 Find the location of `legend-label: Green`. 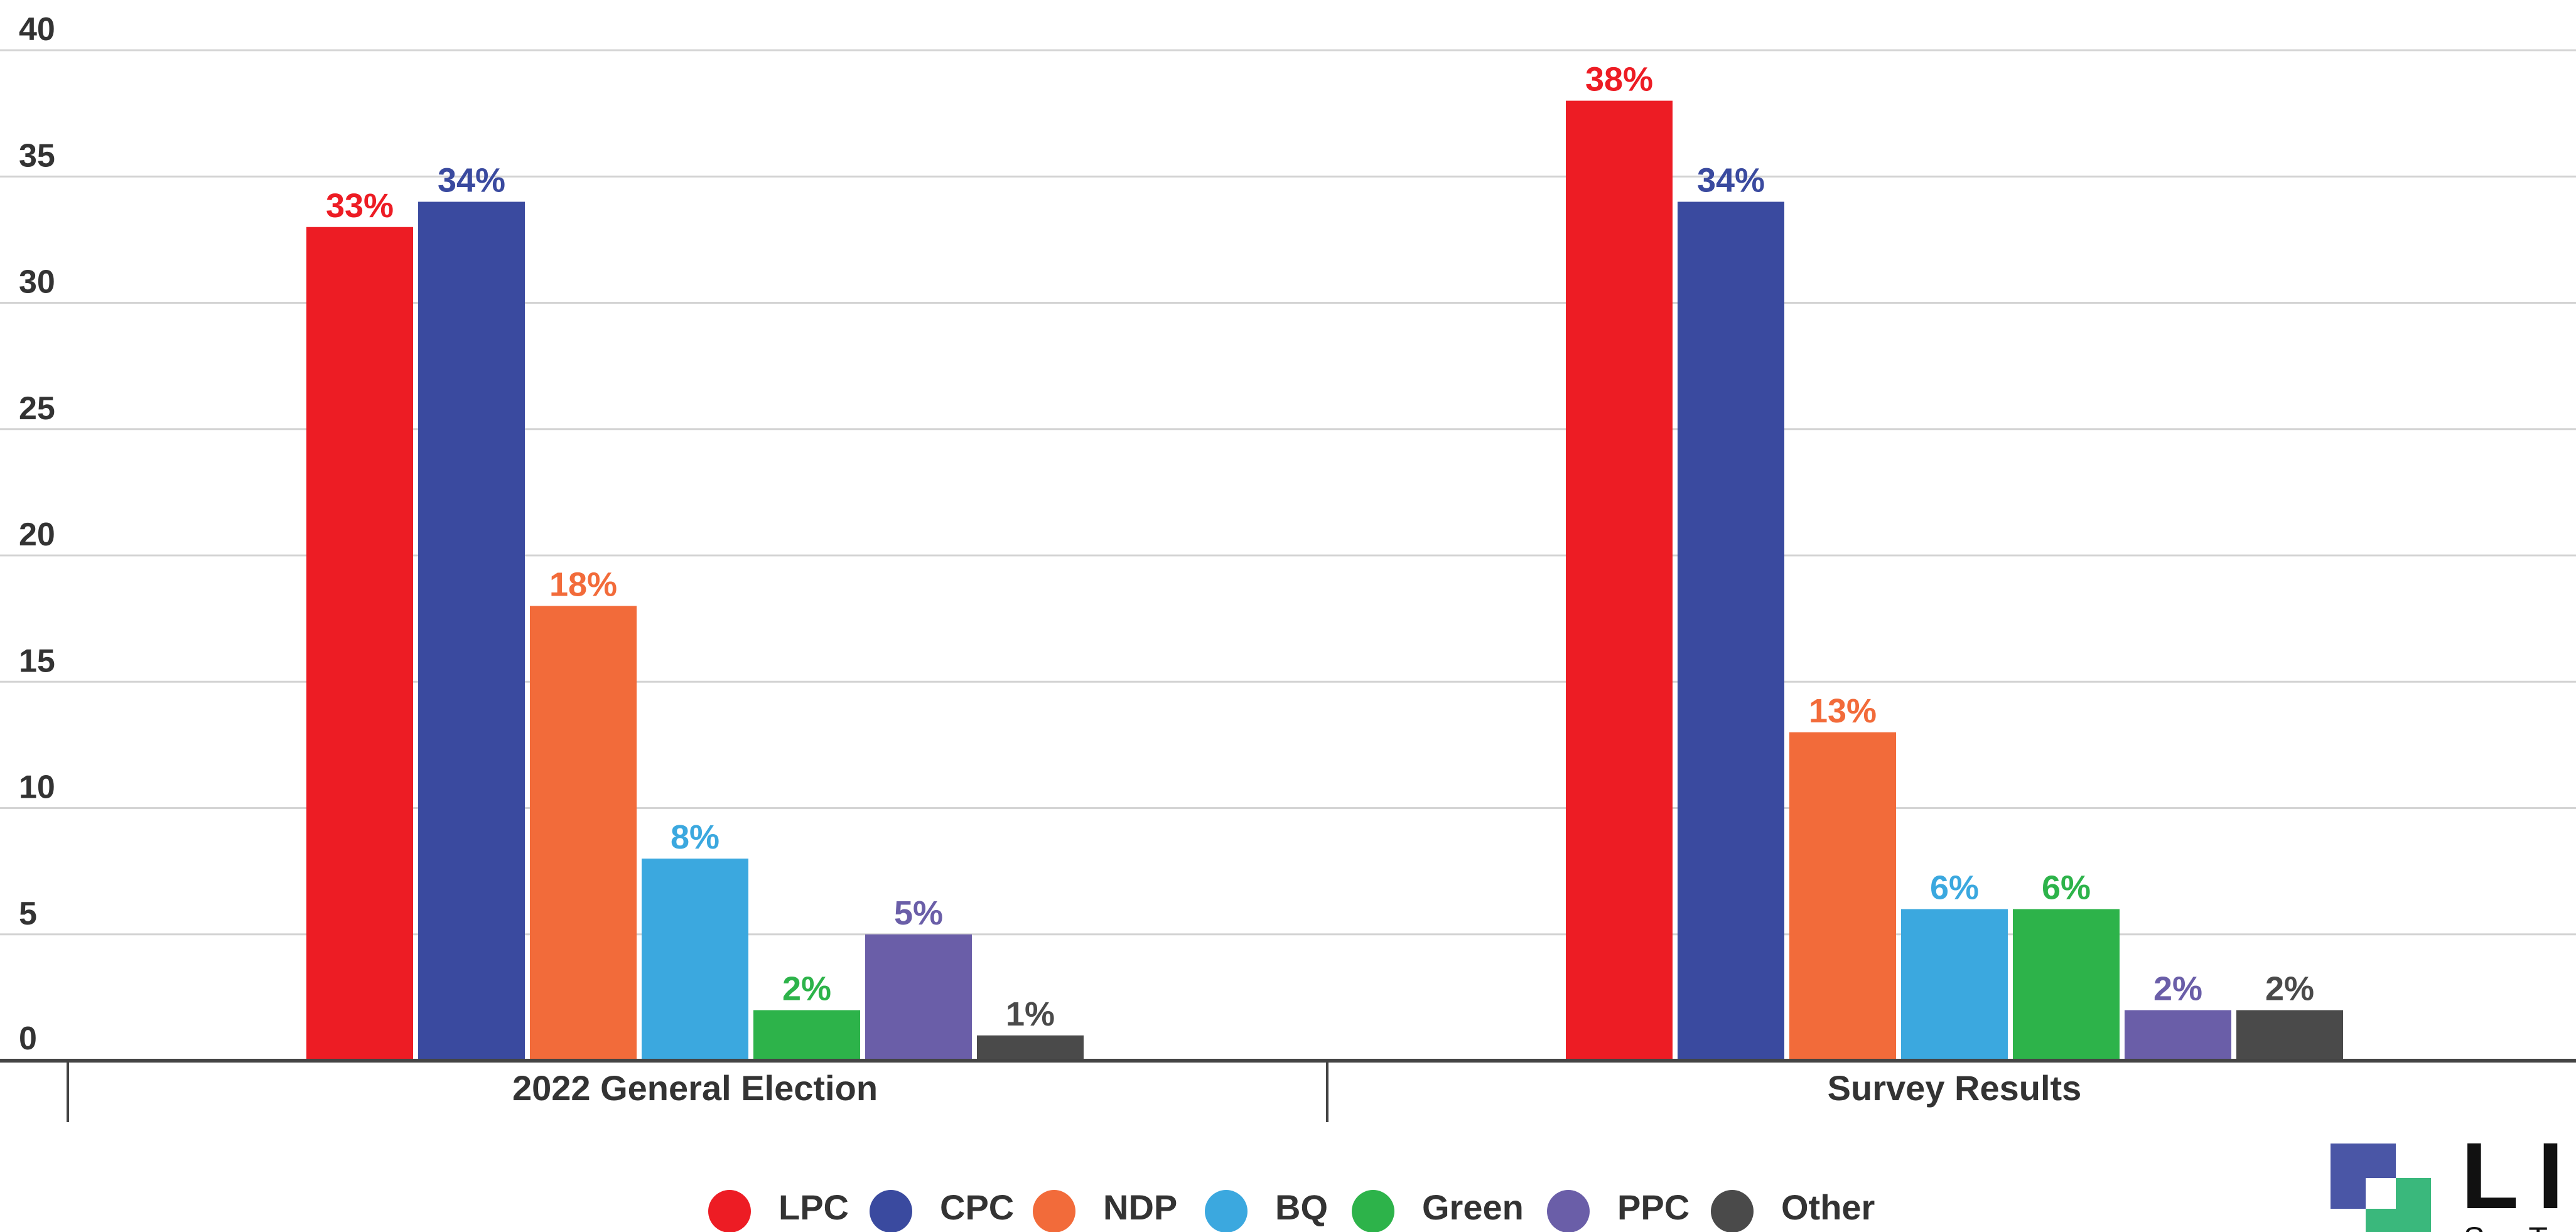

legend-label: Green is located at coordinates (1473, 1207).